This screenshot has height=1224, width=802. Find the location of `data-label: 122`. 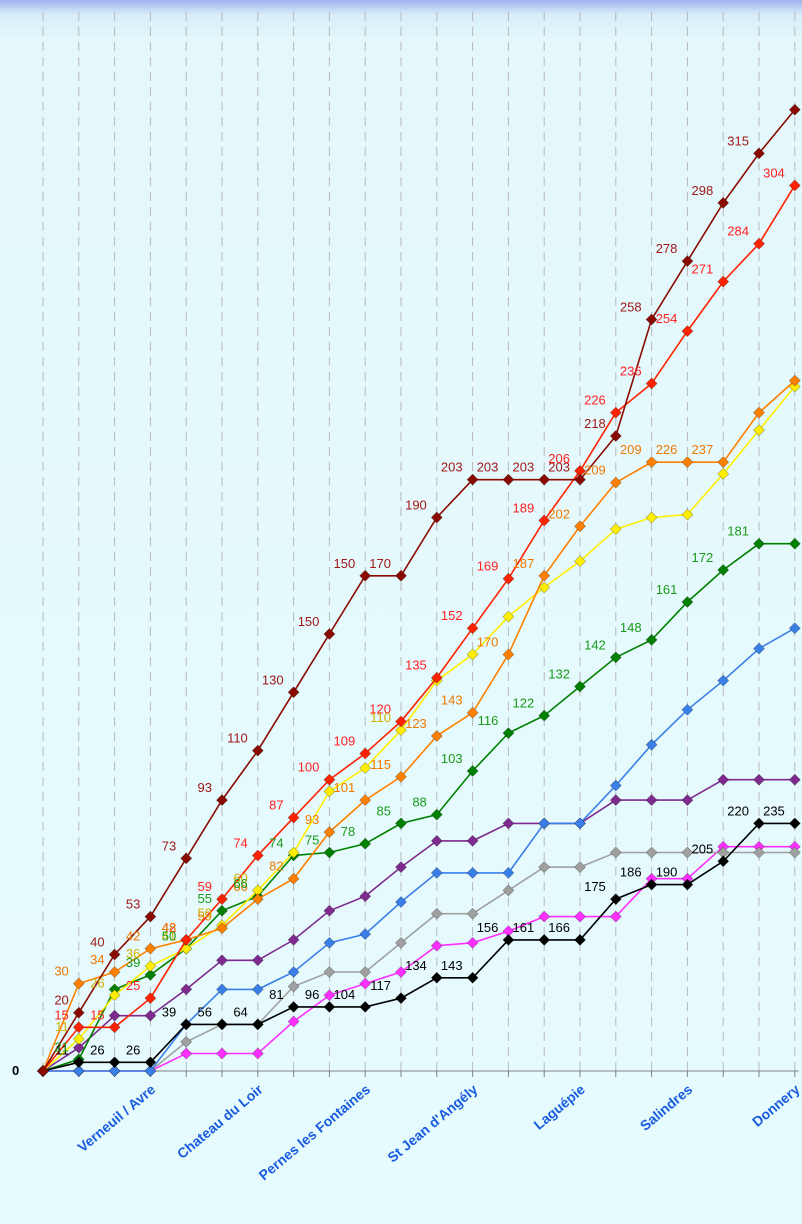

data-label: 122 is located at coordinates (523, 703).